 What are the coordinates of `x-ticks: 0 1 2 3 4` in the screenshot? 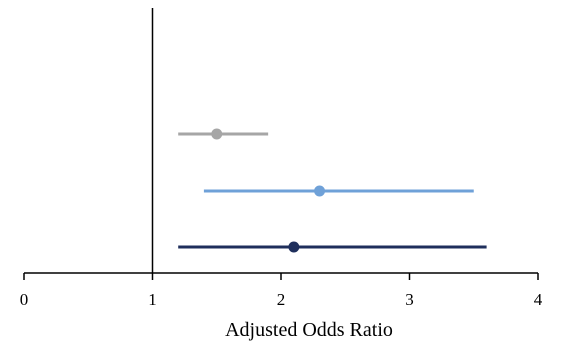 It's located at (281, 291).